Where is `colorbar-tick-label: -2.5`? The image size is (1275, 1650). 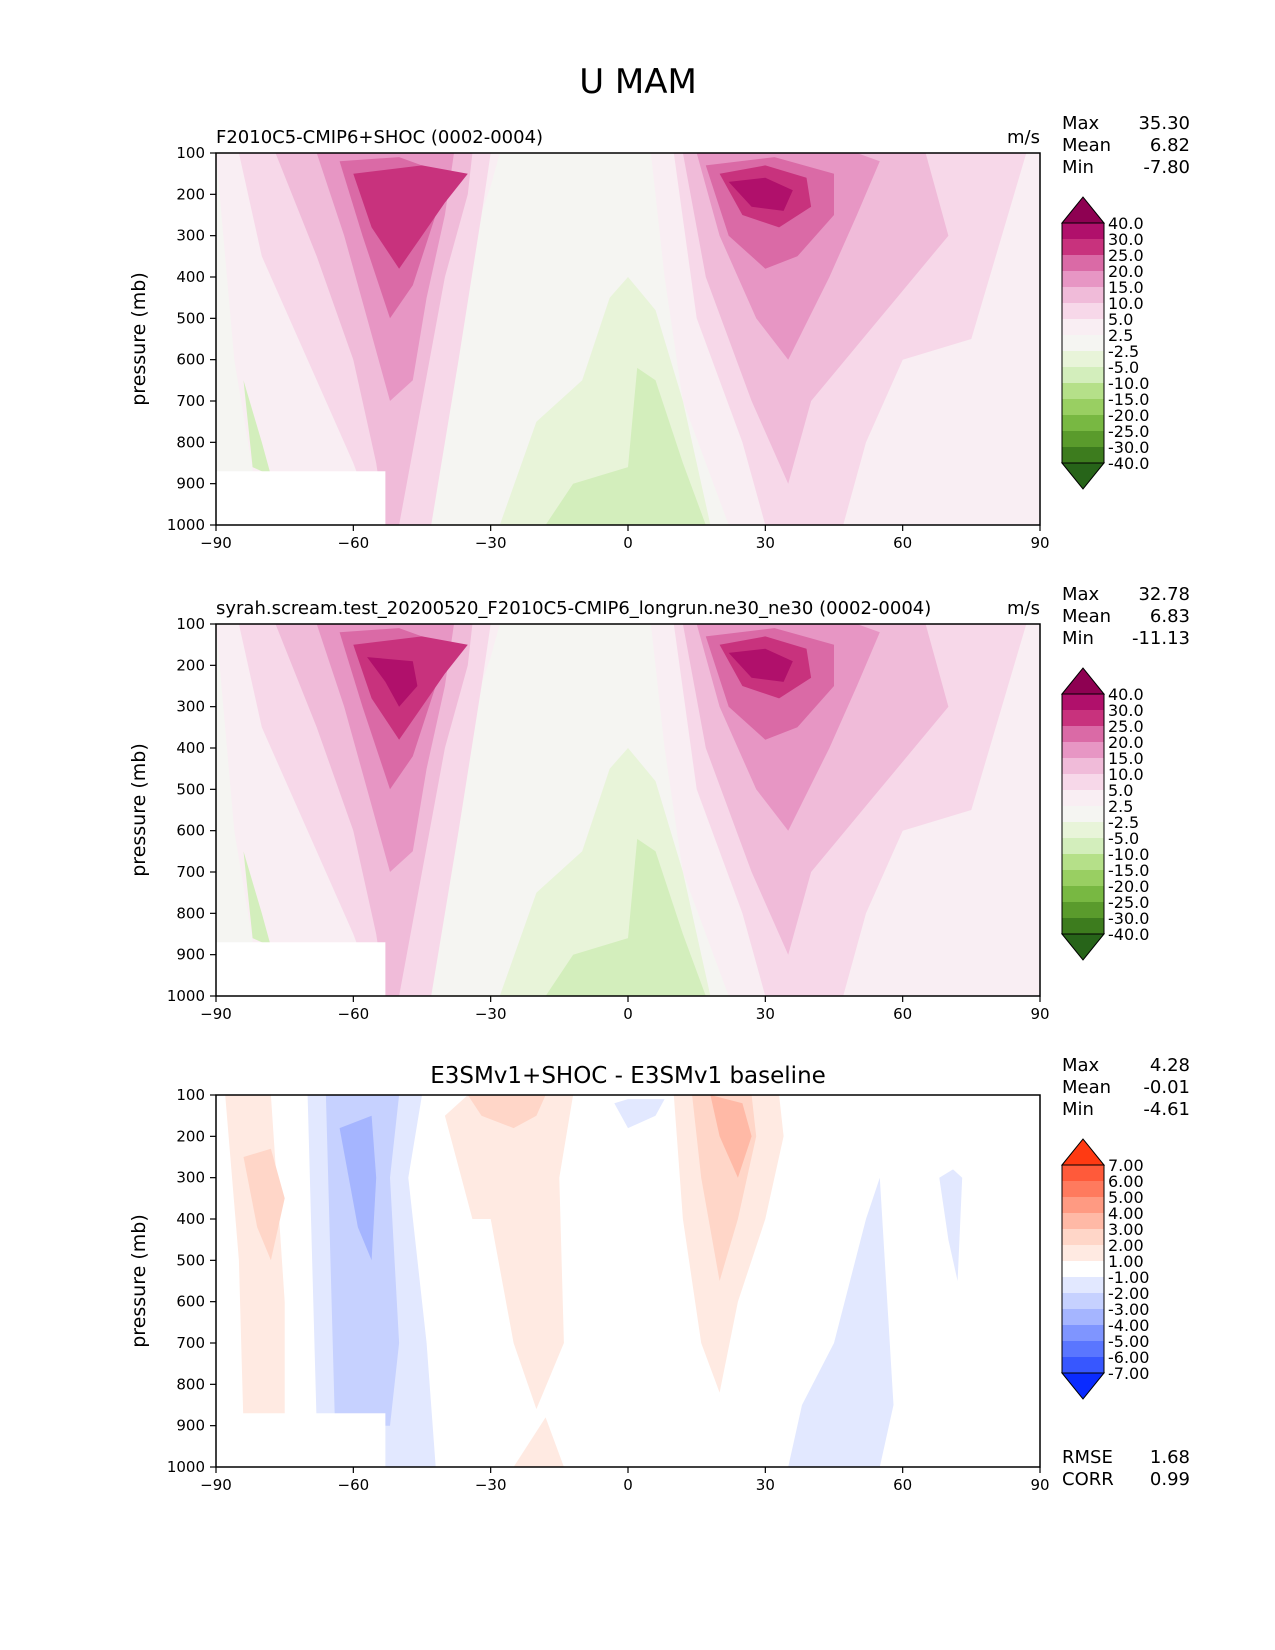
colorbar-tick-label: -2.5 is located at coordinates (1123, 822).